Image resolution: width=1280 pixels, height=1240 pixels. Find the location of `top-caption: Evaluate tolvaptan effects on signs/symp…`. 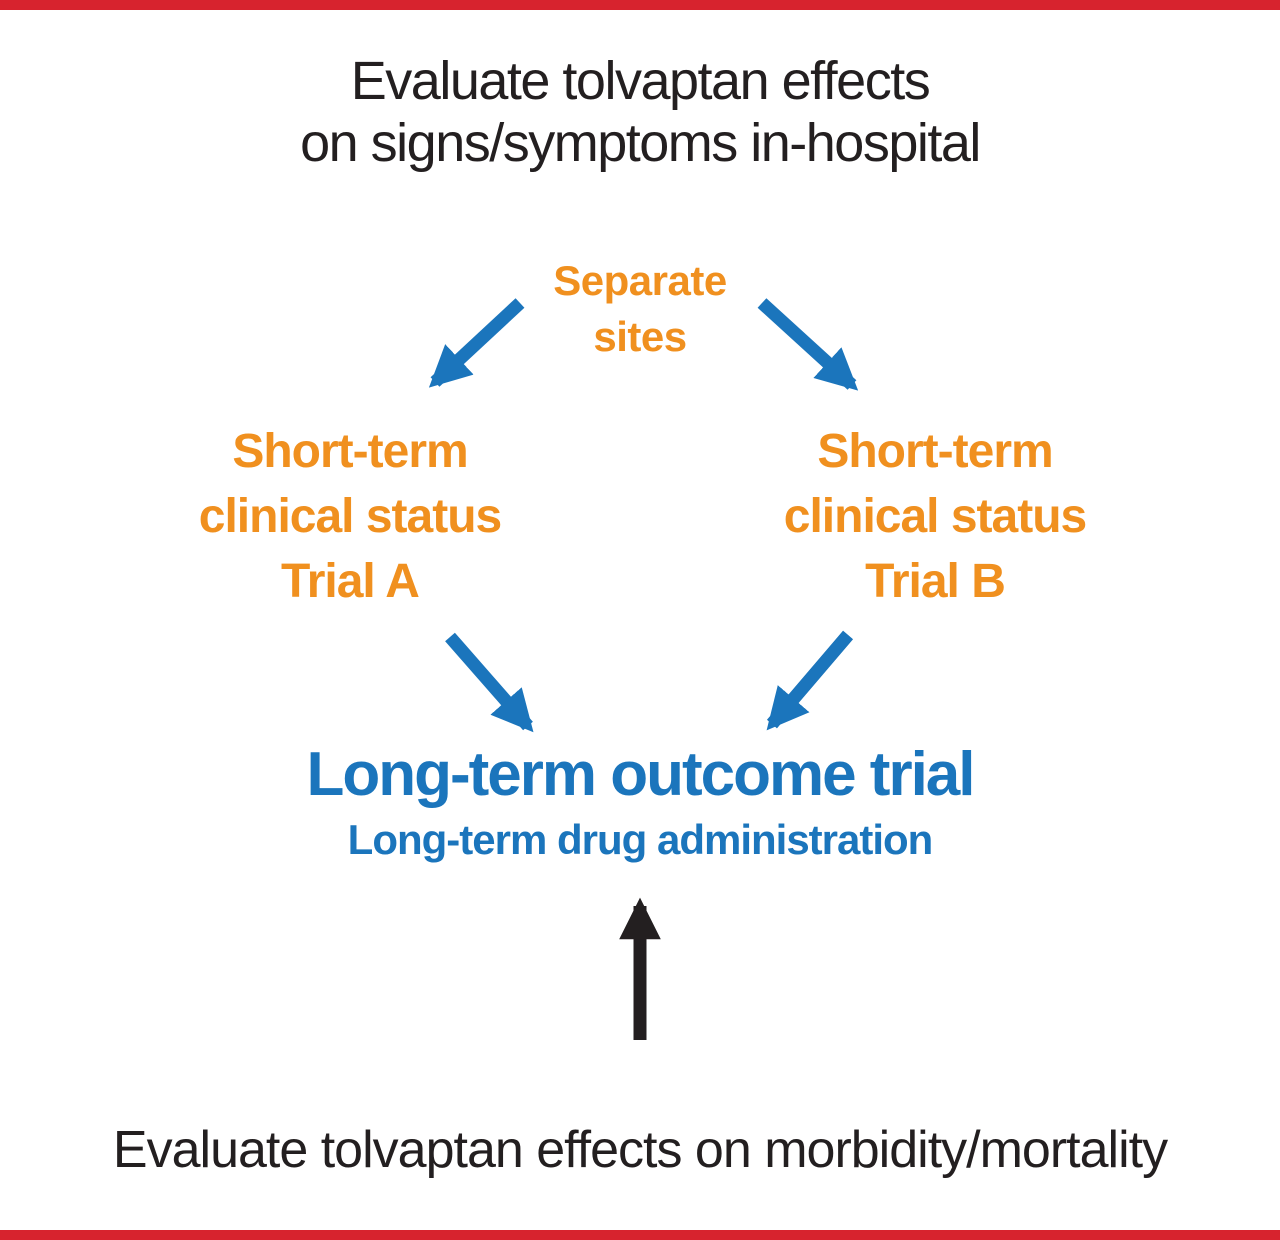

top-caption: Evaluate tolvaptan effects on signs/symp… is located at coordinates (640, 112).